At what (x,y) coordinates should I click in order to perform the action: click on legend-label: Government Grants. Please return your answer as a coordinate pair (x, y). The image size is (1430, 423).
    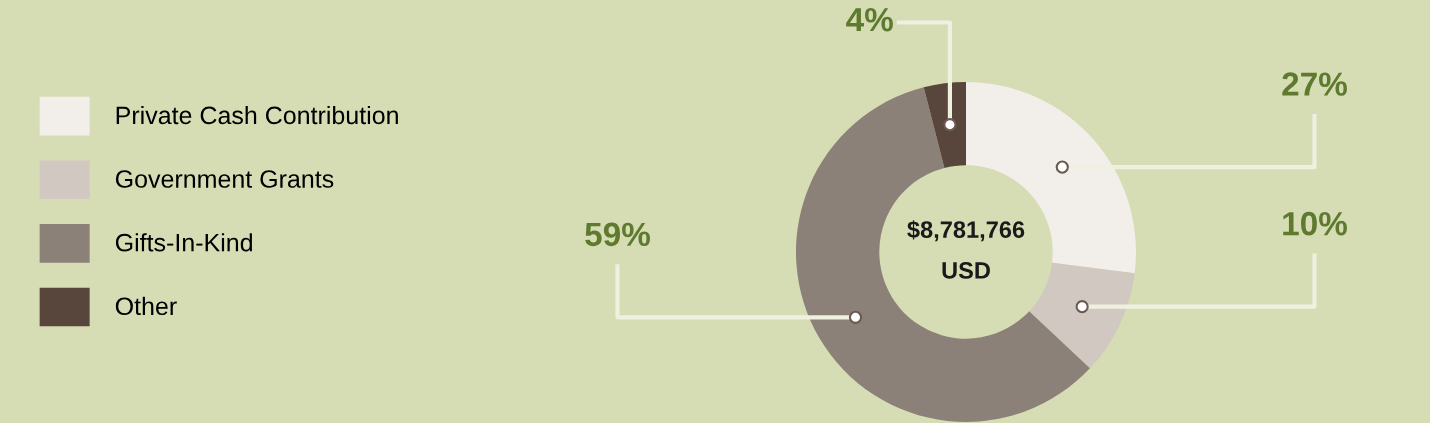
    Looking at the image, I should click on (224, 179).